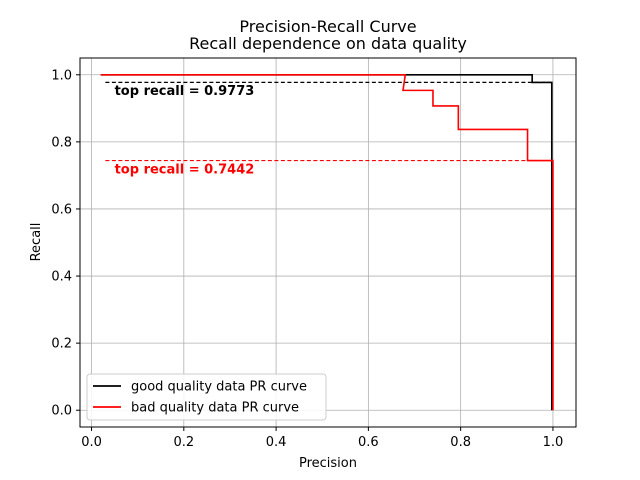 Image resolution: width=640 pixels, height=480 pixels. What do you see at coordinates (322, 438) in the screenshot?
I see `x-axis-ticks: 0.0 0.2 0.4 0.6 0.8 1.0` at bounding box center [322, 438].